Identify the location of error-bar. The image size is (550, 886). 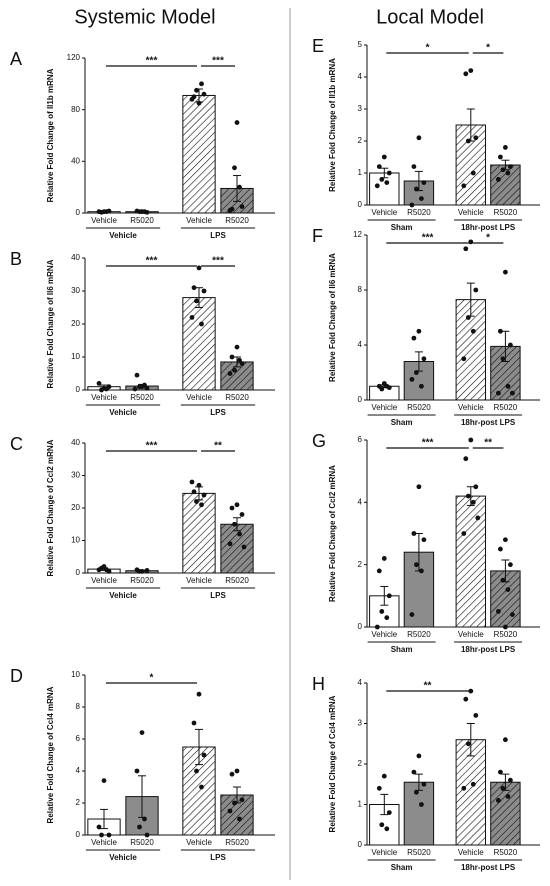
(470, 740).